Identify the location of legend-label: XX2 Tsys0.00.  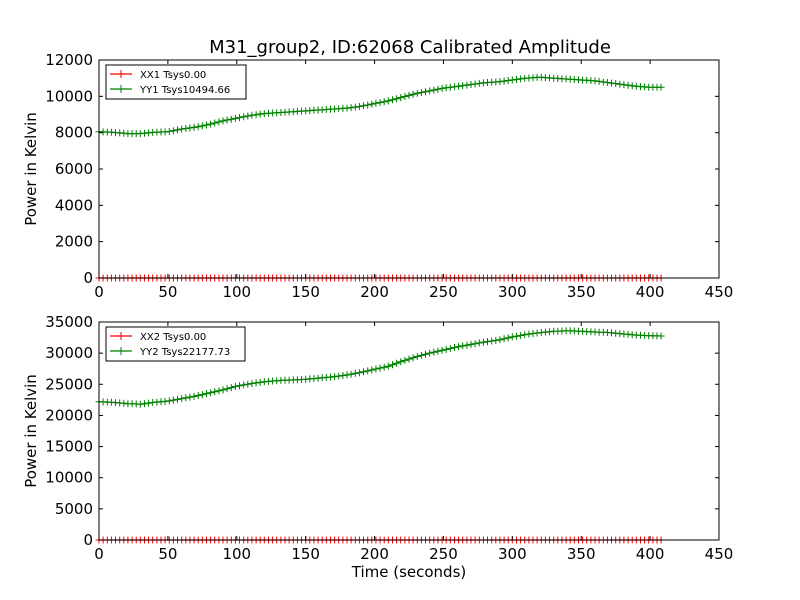
(173, 337).